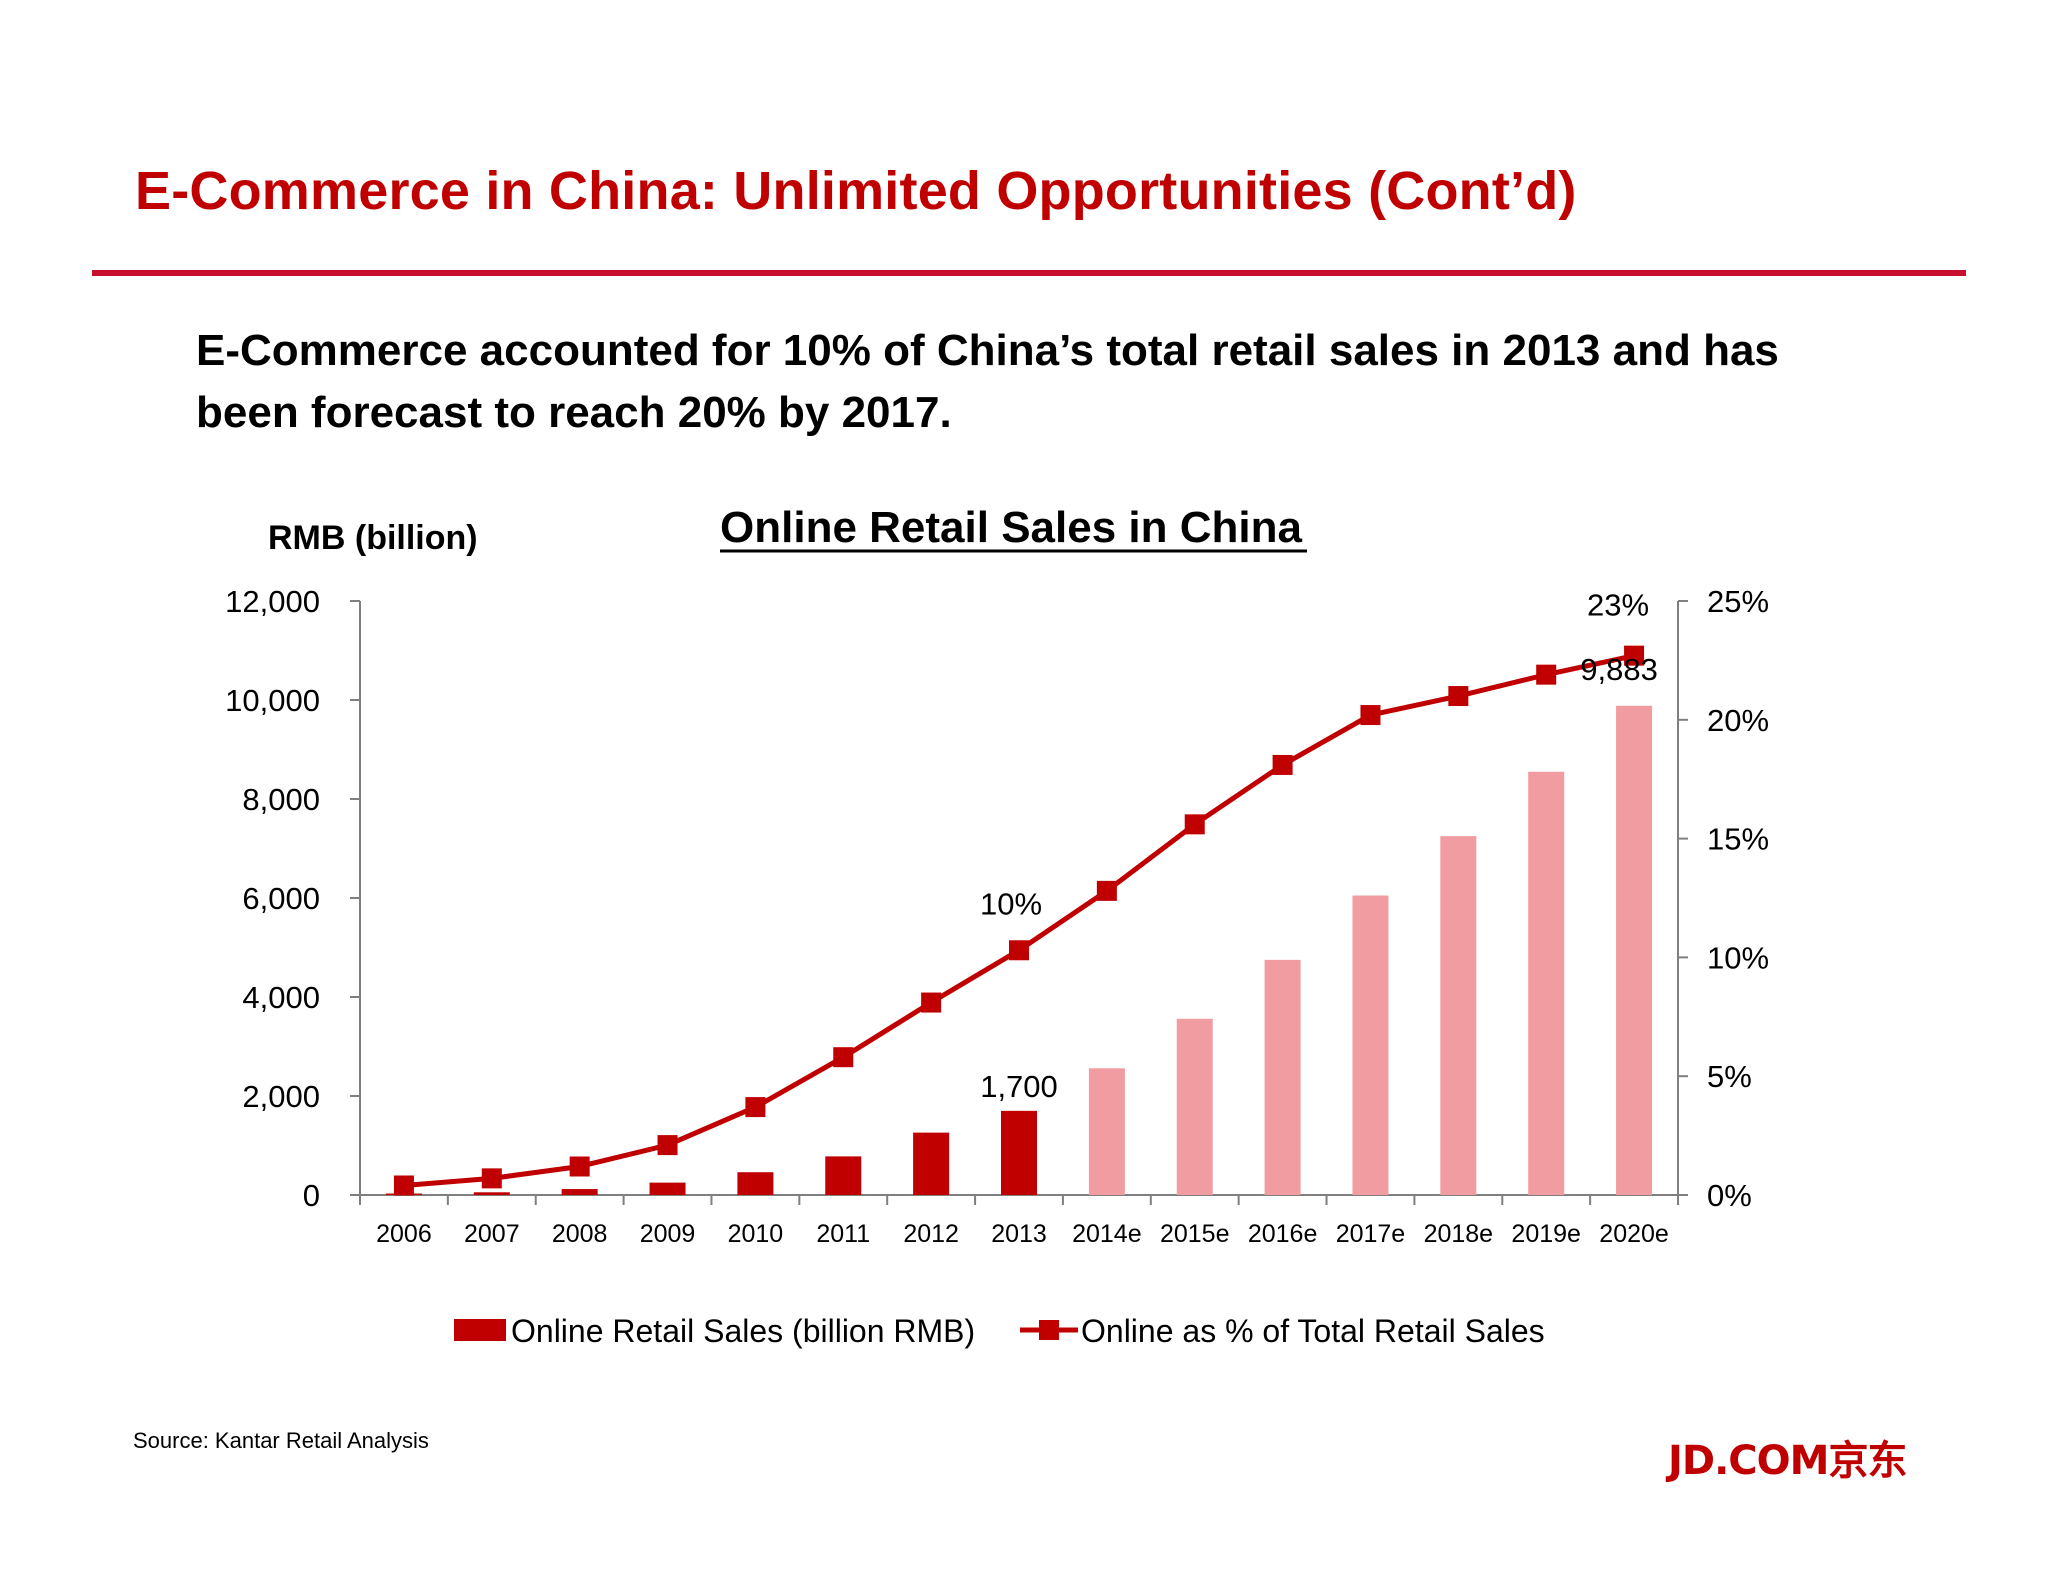  I want to click on x-tick-label: 2009, so click(668, 1234).